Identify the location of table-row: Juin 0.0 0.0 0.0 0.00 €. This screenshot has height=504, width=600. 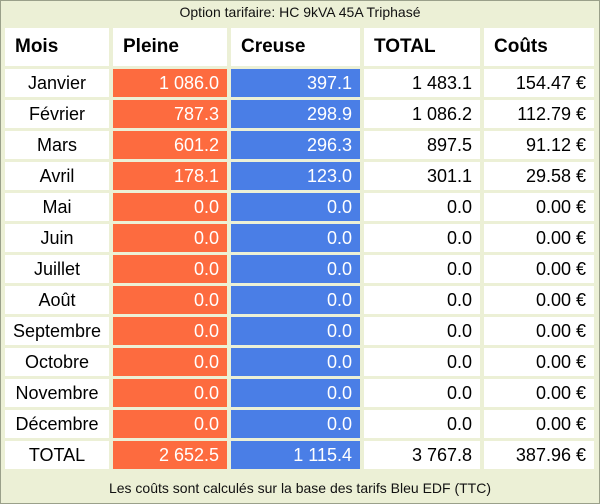
(299, 238).